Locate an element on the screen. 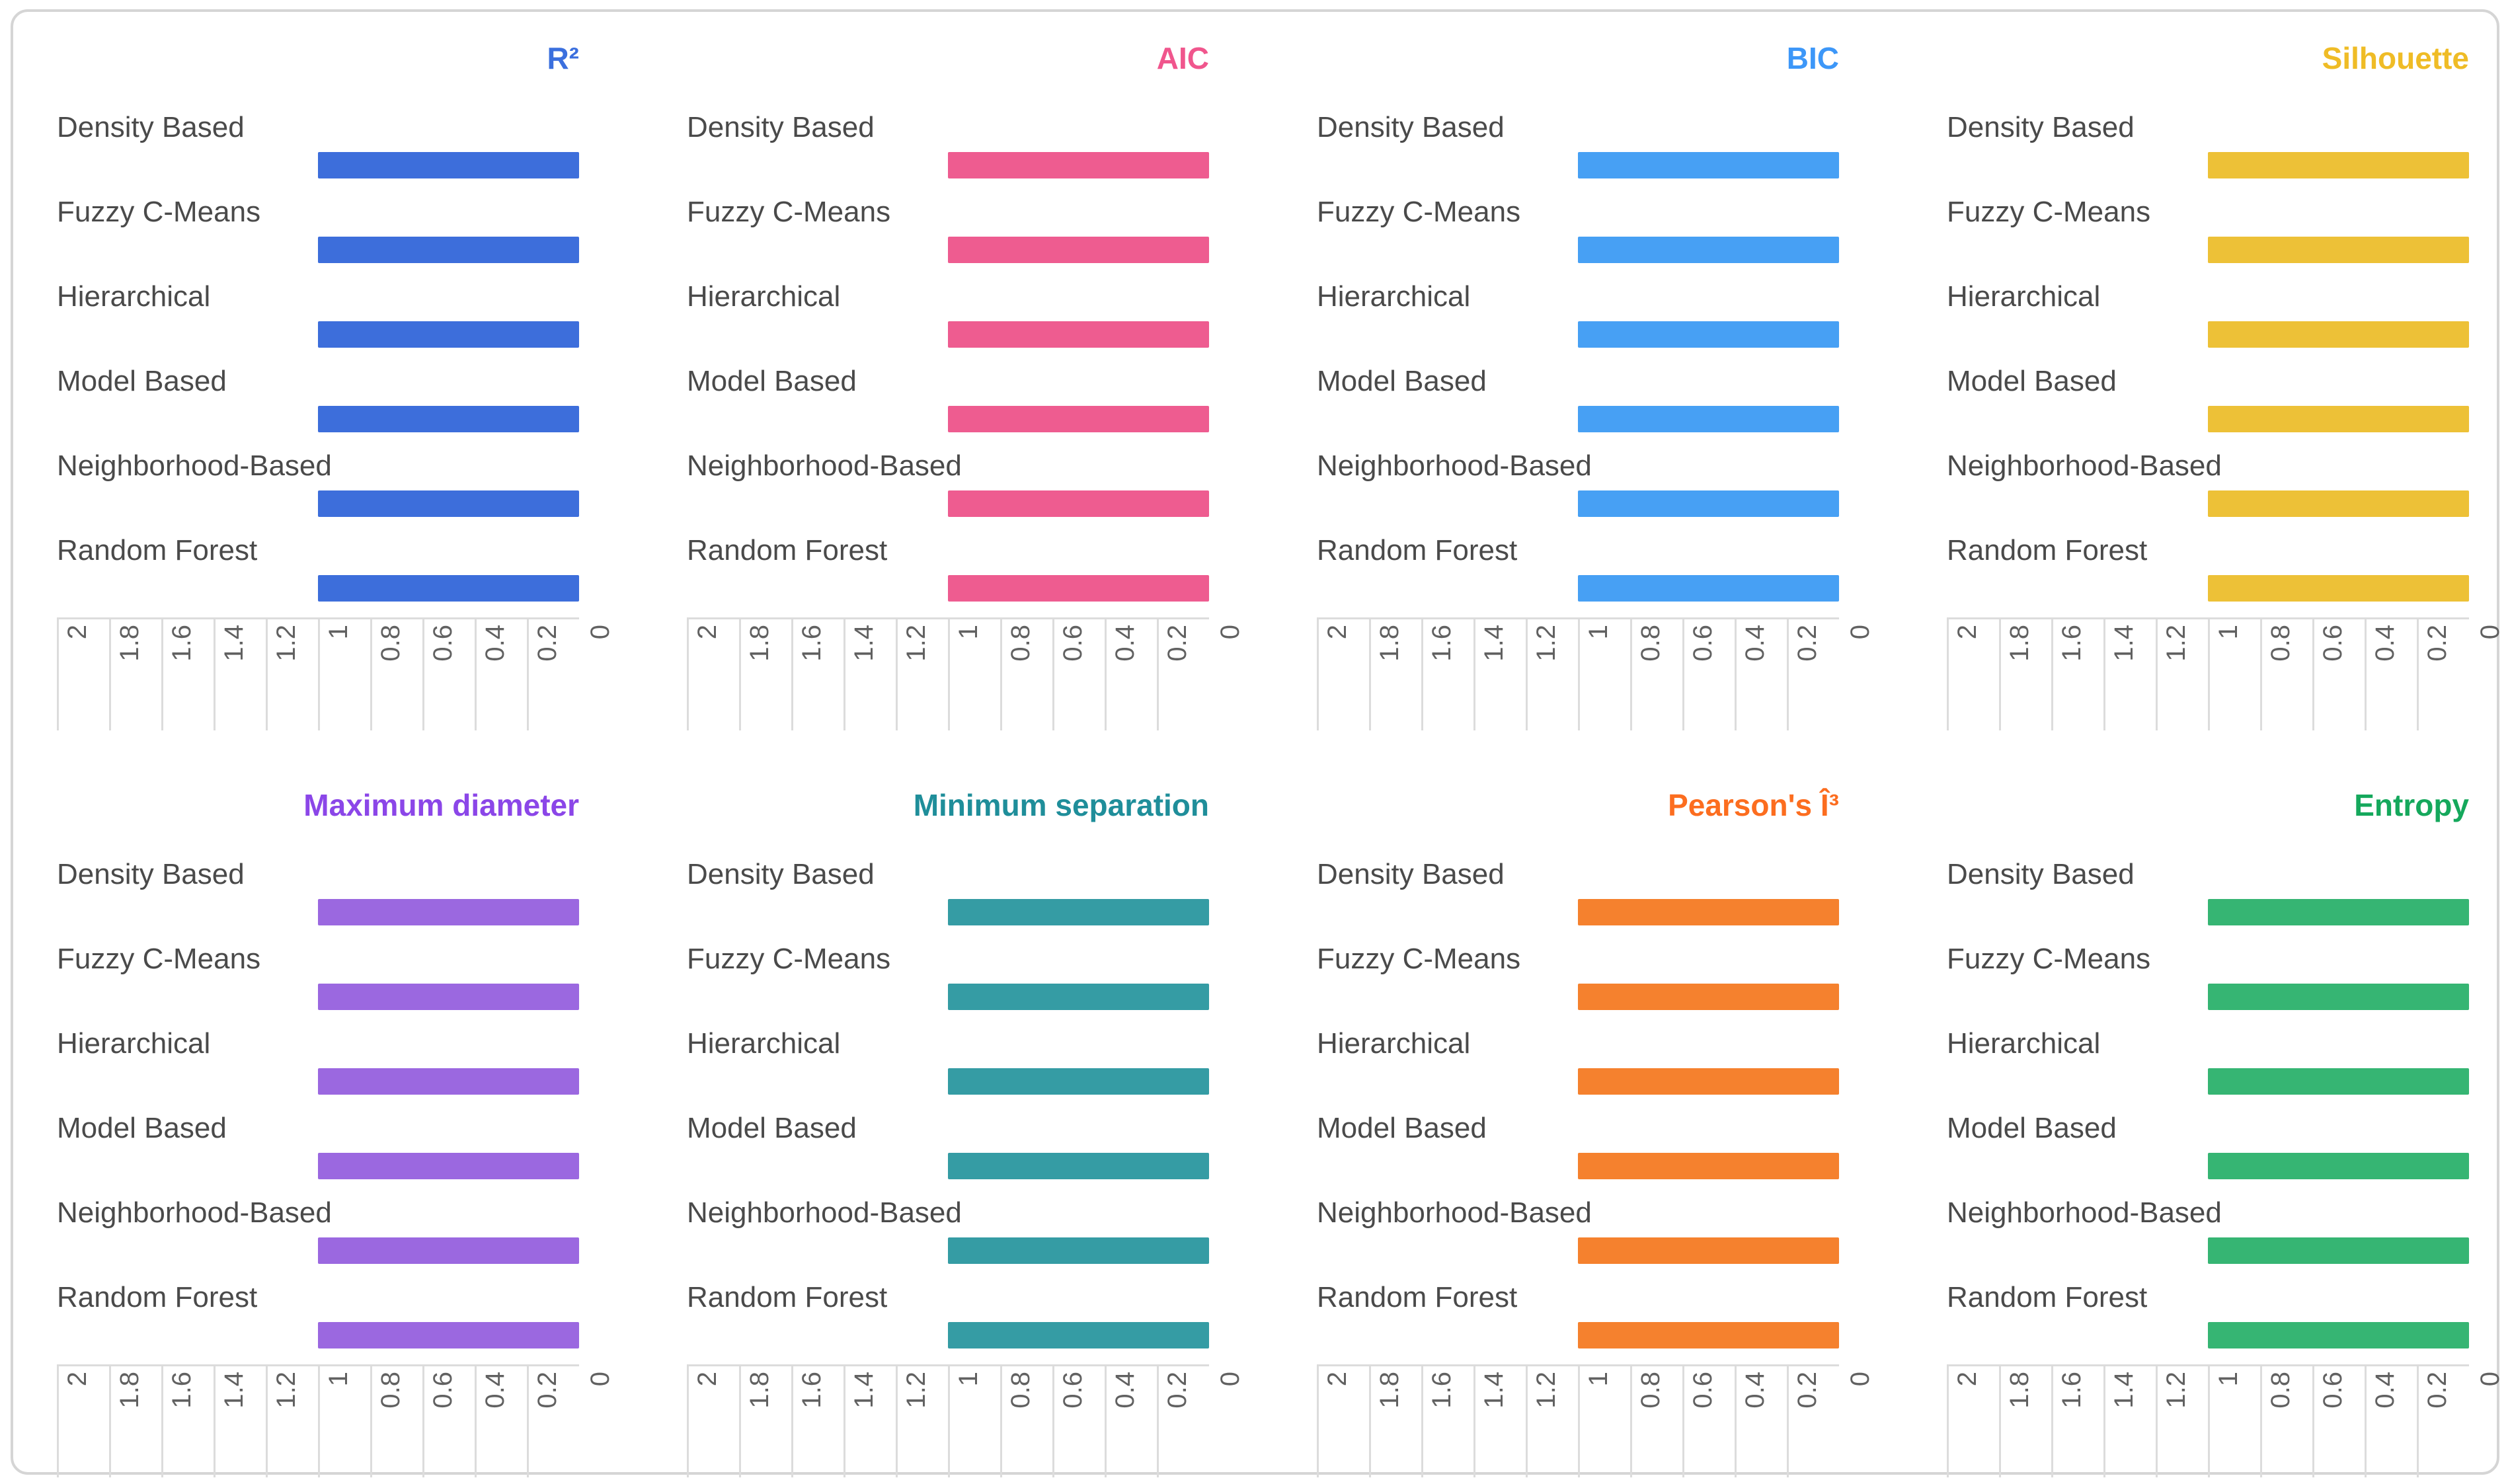 The height and width of the screenshot is (1484, 2510). axis-tick-label: 1.8 is located at coordinates (2019, 1390).